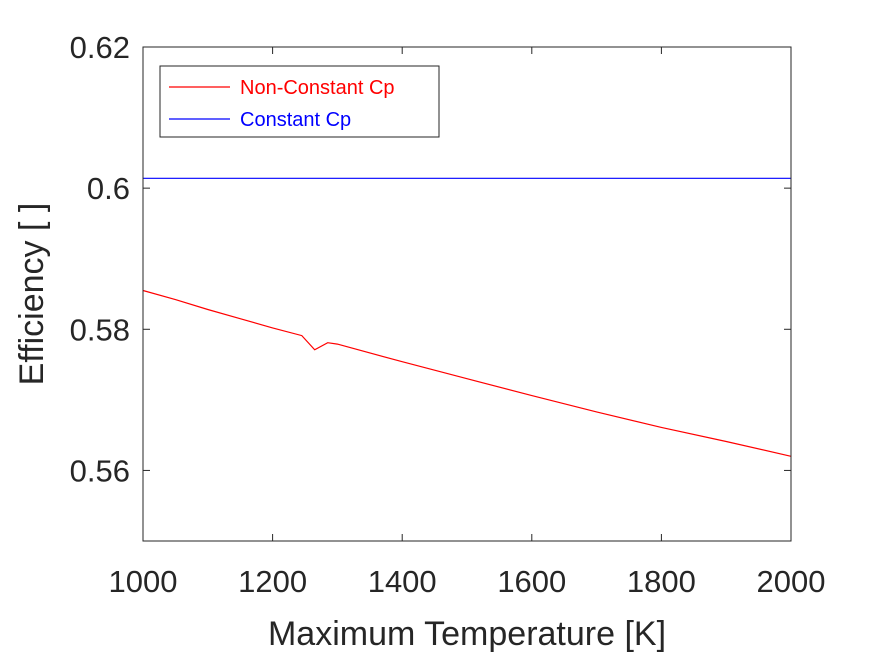 The image size is (875, 656). Describe the element at coordinates (791, 581) in the screenshot. I see `x-tick-label: 2000` at that location.